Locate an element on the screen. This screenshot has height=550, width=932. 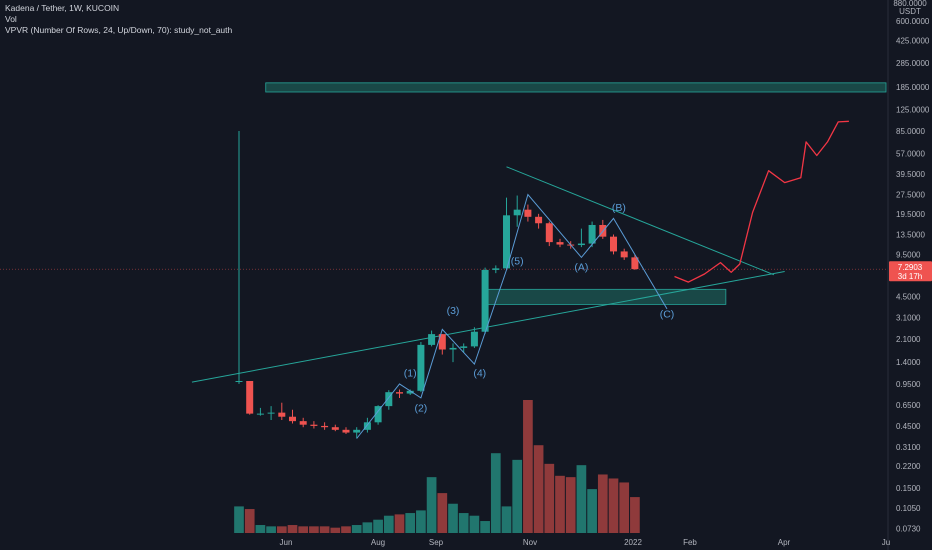
wave-label: (1) is located at coordinates (410, 374).